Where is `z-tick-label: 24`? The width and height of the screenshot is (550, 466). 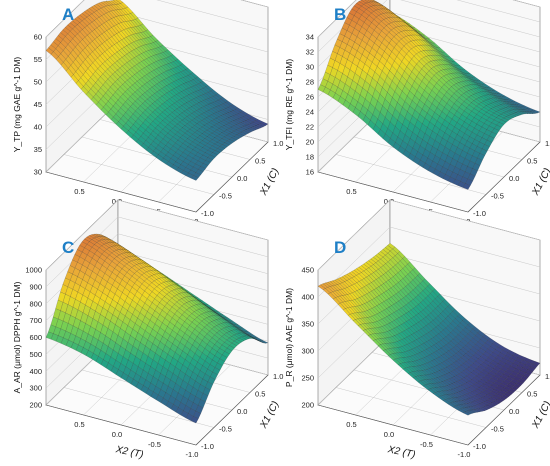
z-tick-label: 24 is located at coordinates (310, 112).